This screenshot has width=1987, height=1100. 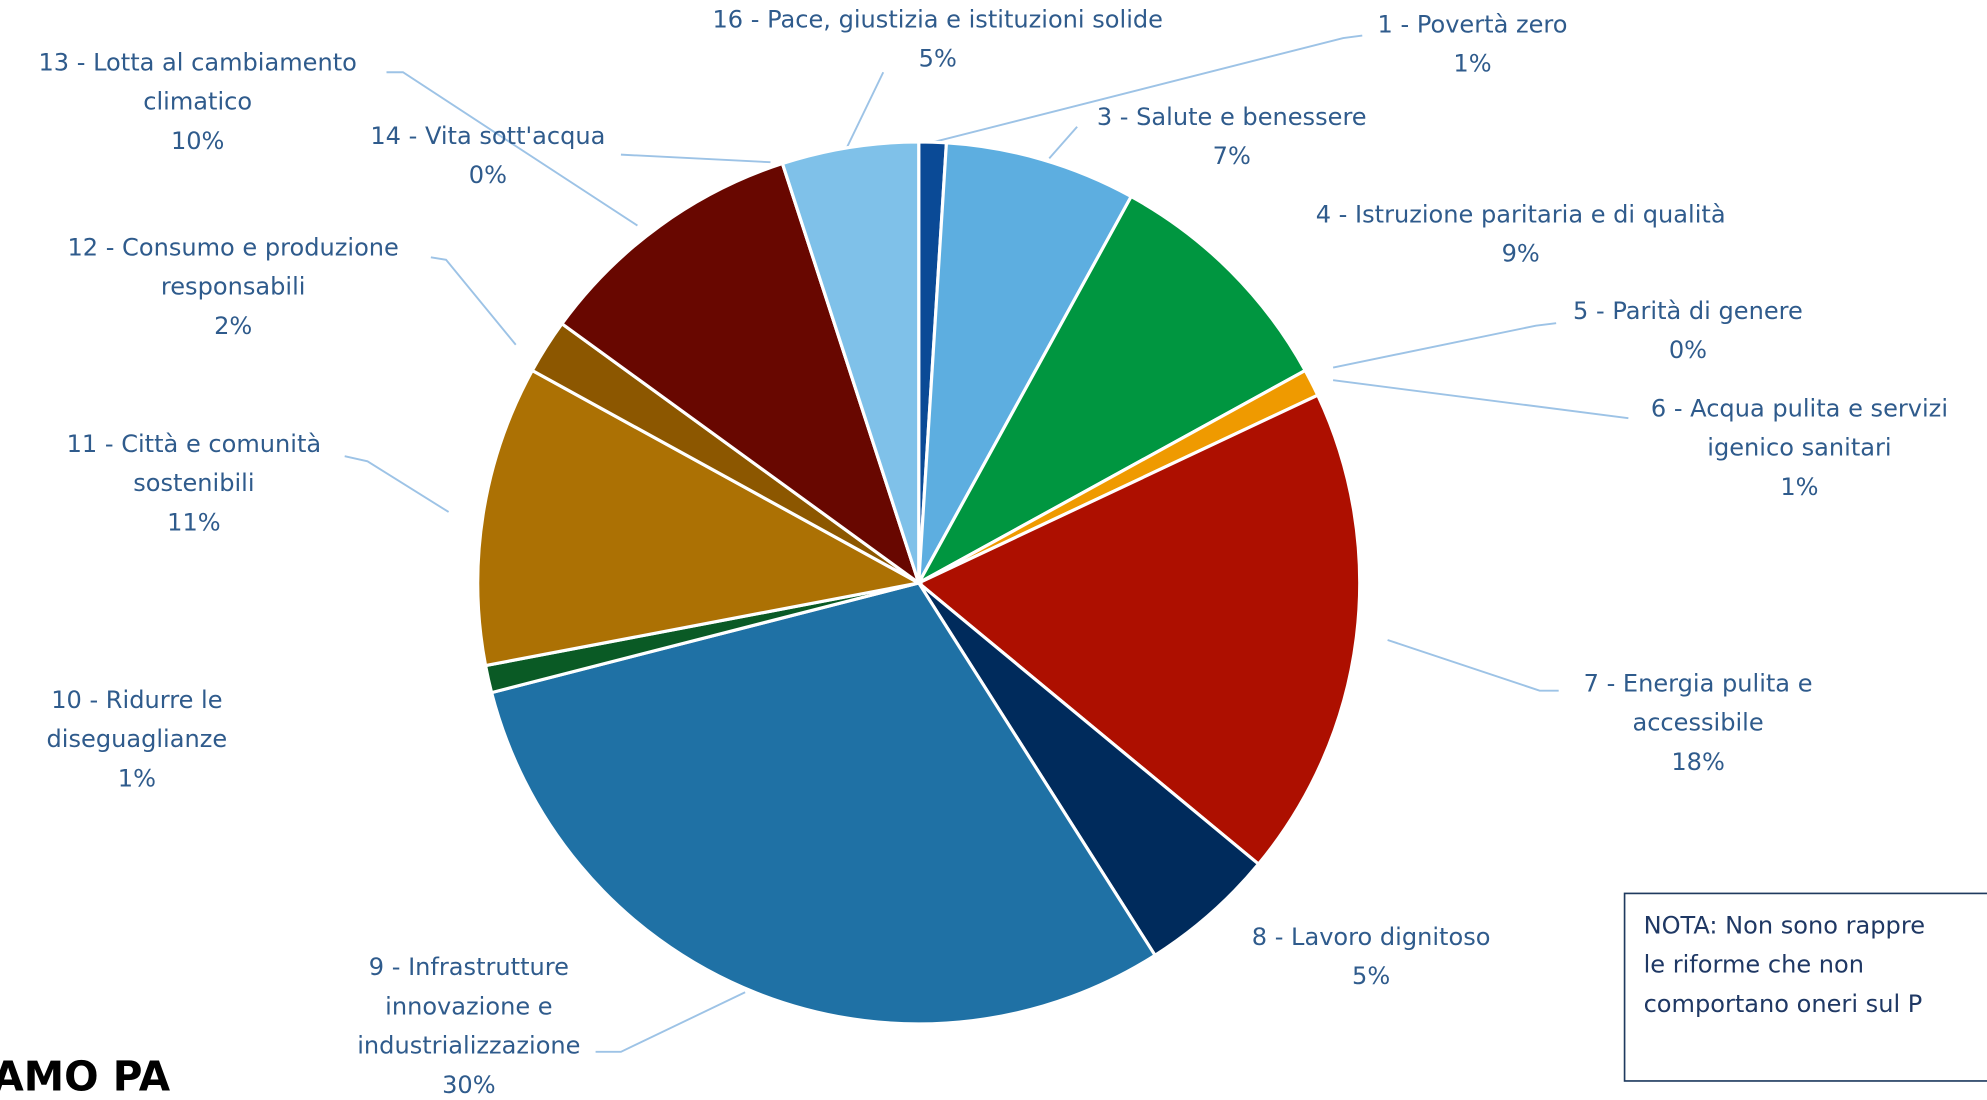 What do you see at coordinates (1783, 1004) in the screenshot?
I see `note-line: comportano oneri sul P` at bounding box center [1783, 1004].